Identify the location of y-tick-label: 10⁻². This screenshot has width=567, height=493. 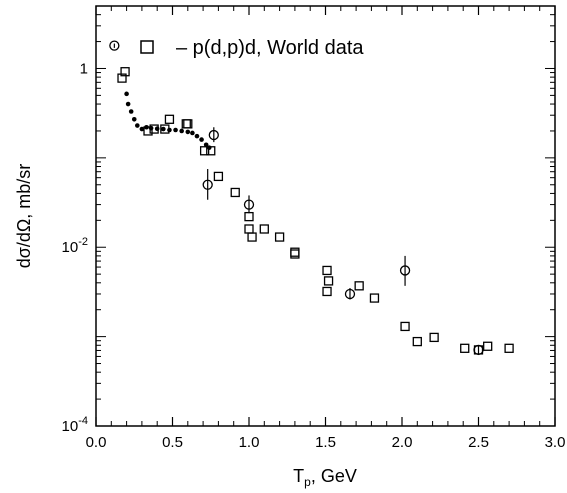
(75, 246).